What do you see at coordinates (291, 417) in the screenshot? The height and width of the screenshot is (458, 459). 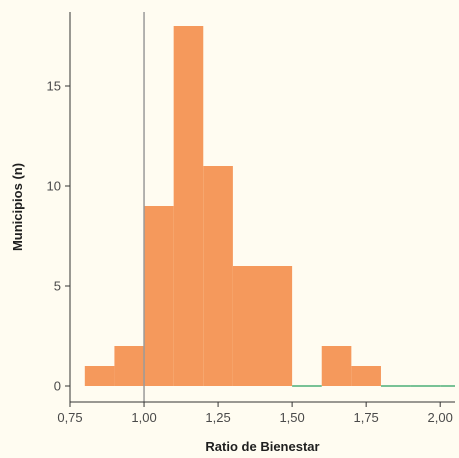 I see `x-tick-label-3: 1,50` at bounding box center [291, 417].